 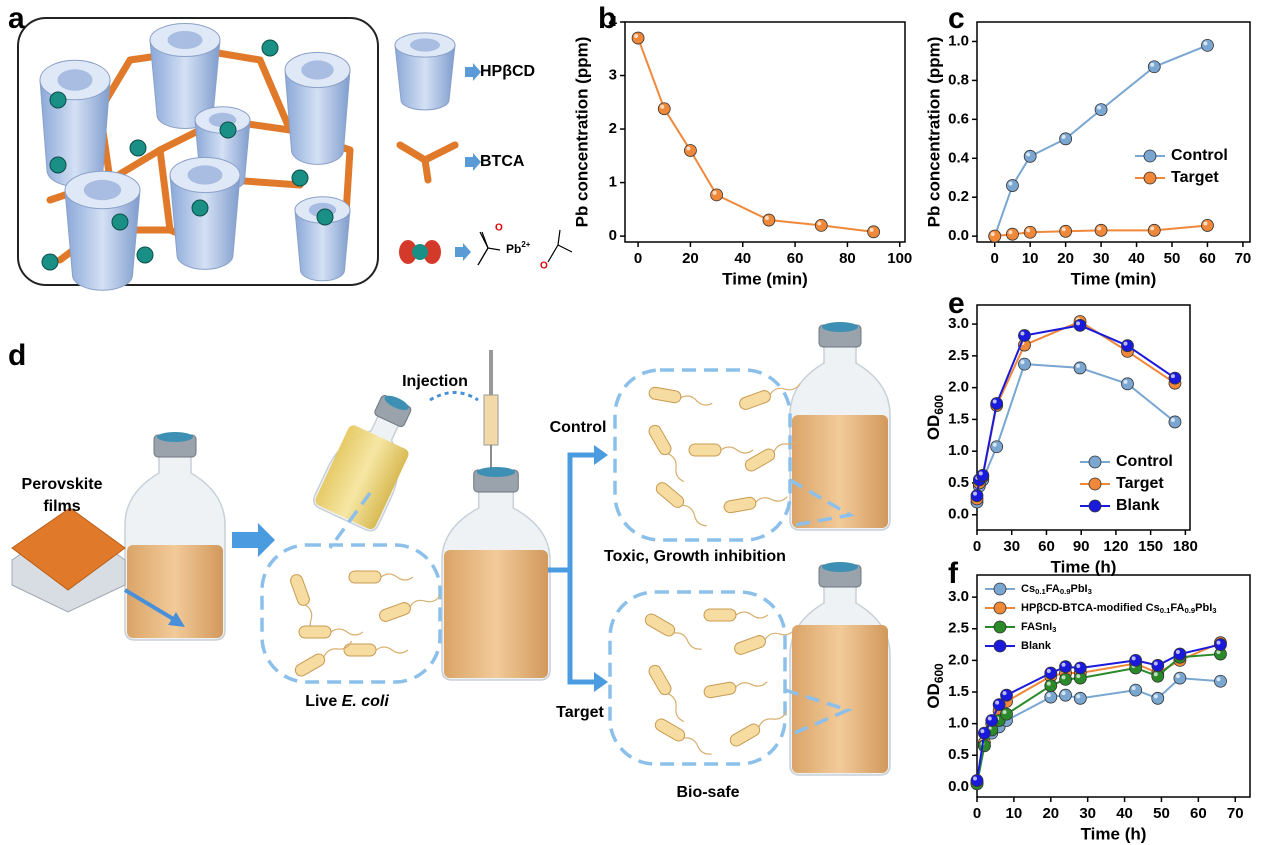 What do you see at coordinates (323, 701) in the screenshot?
I see `label-part: Live` at bounding box center [323, 701].